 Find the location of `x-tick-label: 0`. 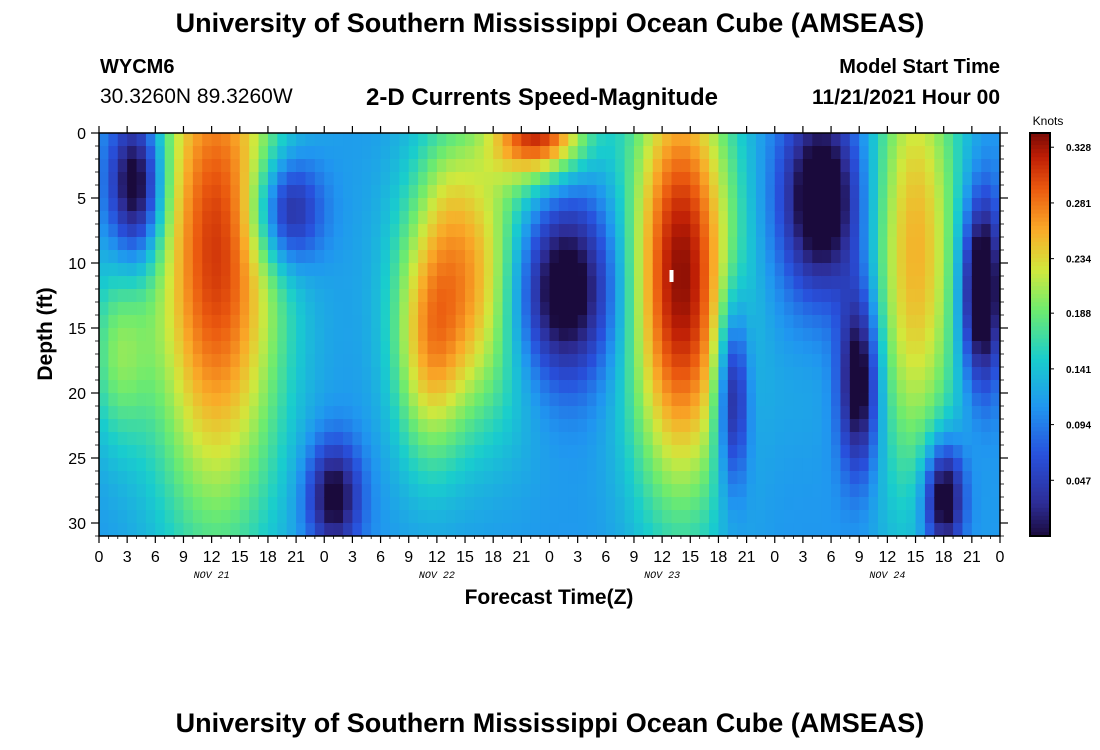

x-tick-label: 0 is located at coordinates (99, 557).